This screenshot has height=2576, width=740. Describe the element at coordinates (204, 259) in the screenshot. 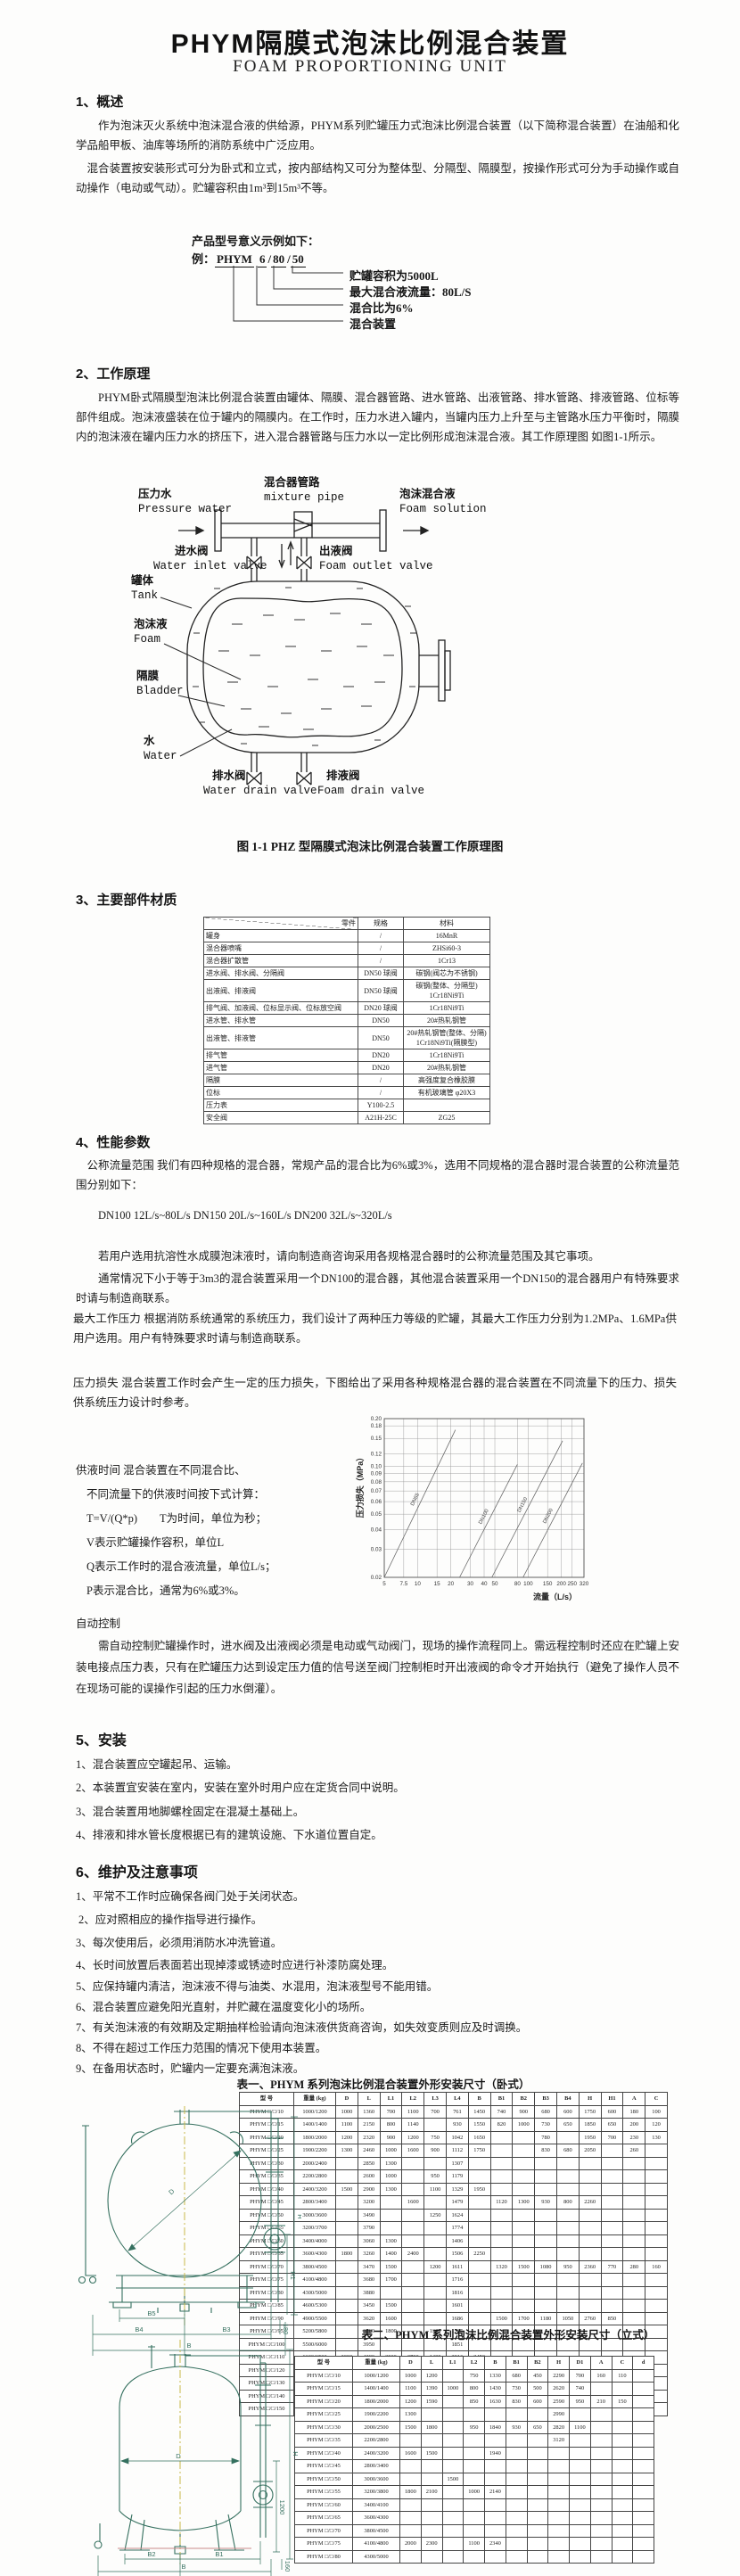

I see `model-example-prefix: 例：` at that location.